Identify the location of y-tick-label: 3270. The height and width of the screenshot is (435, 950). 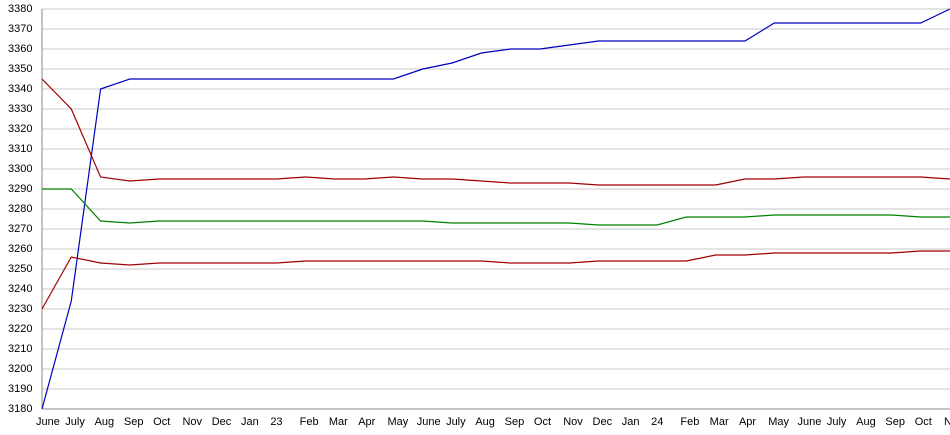
(20, 229).